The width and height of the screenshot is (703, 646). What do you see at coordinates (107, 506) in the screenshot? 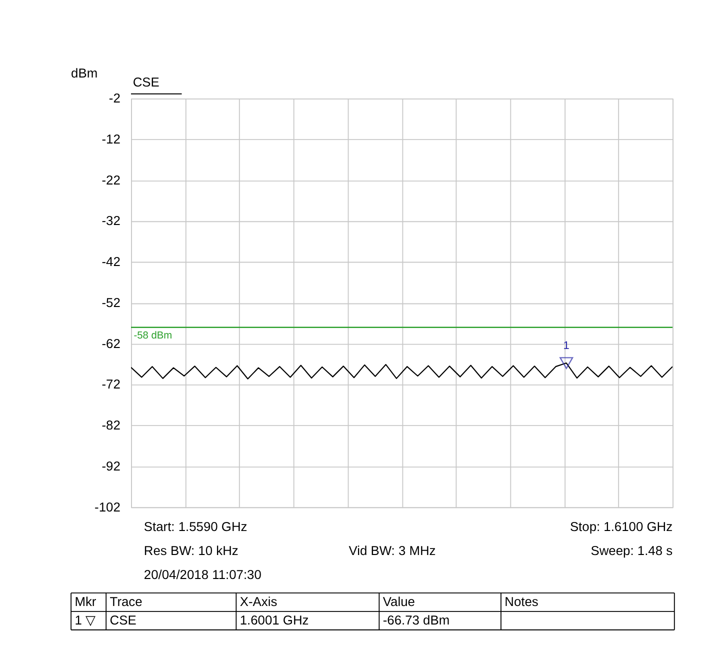
I see `y-tick-label: -102` at bounding box center [107, 506].